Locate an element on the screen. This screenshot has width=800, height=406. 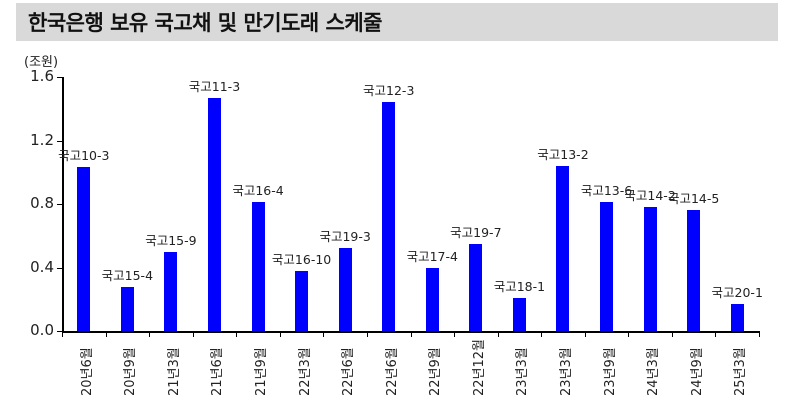
bar-label: 국고13-6 is located at coordinates (606, 191).